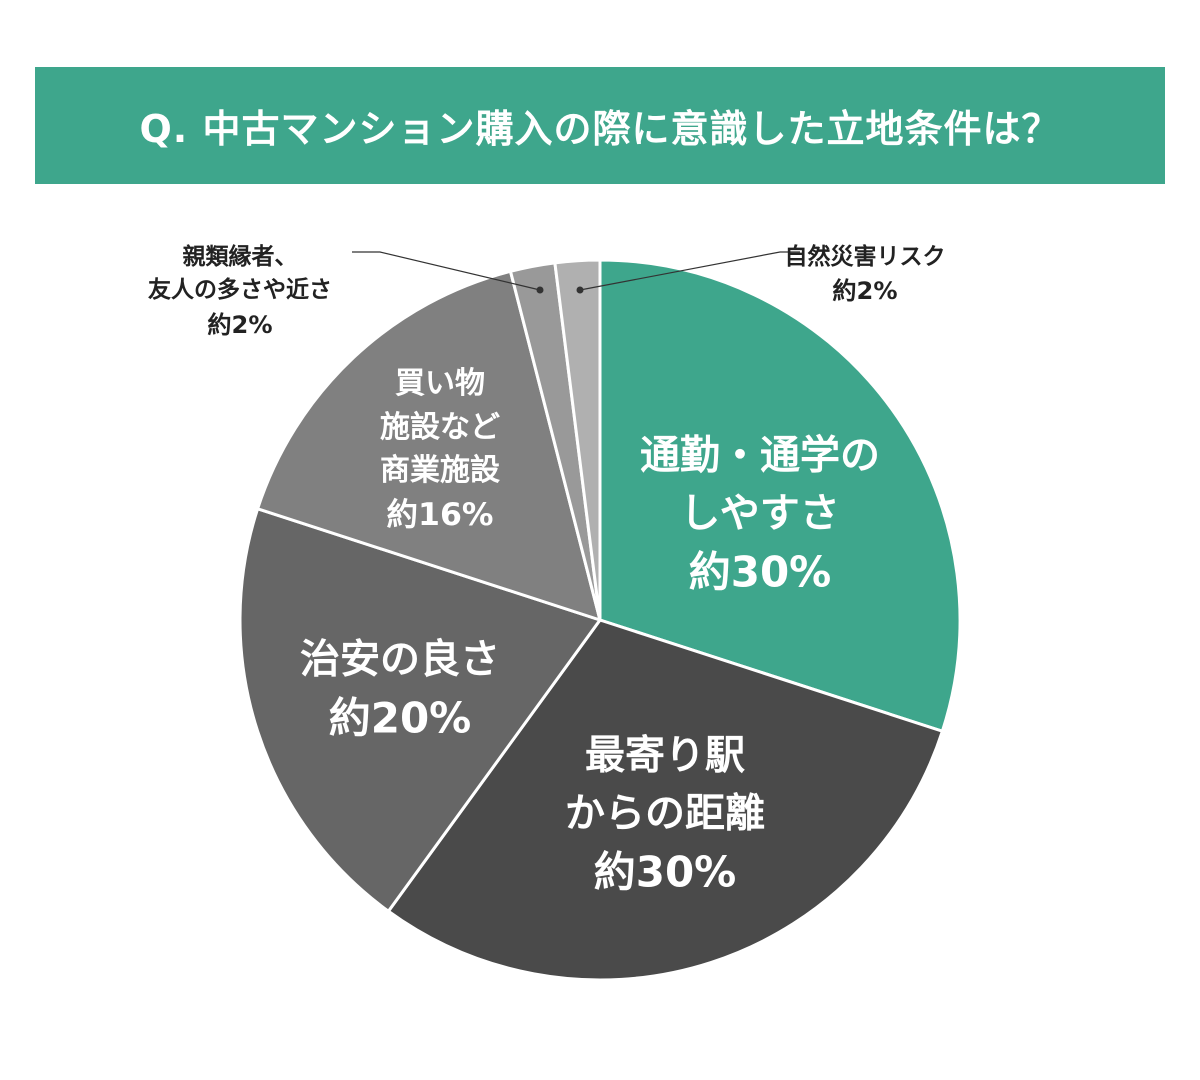 The width and height of the screenshot is (1200, 1080). Describe the element at coordinates (865, 256) in the screenshot. I see `category-label: 自然災害リスク` at that location.